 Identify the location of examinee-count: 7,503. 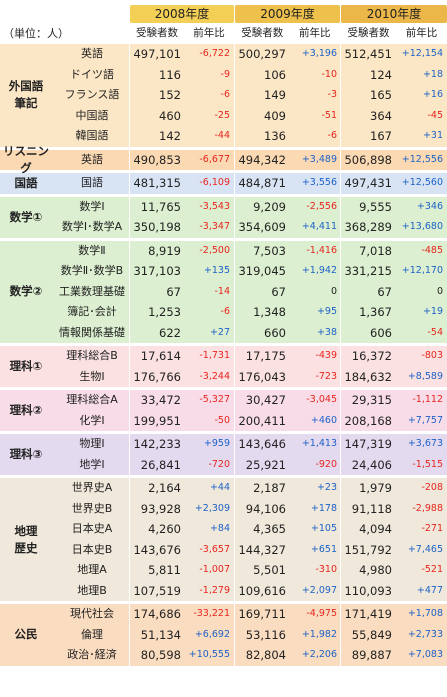
(269, 250).